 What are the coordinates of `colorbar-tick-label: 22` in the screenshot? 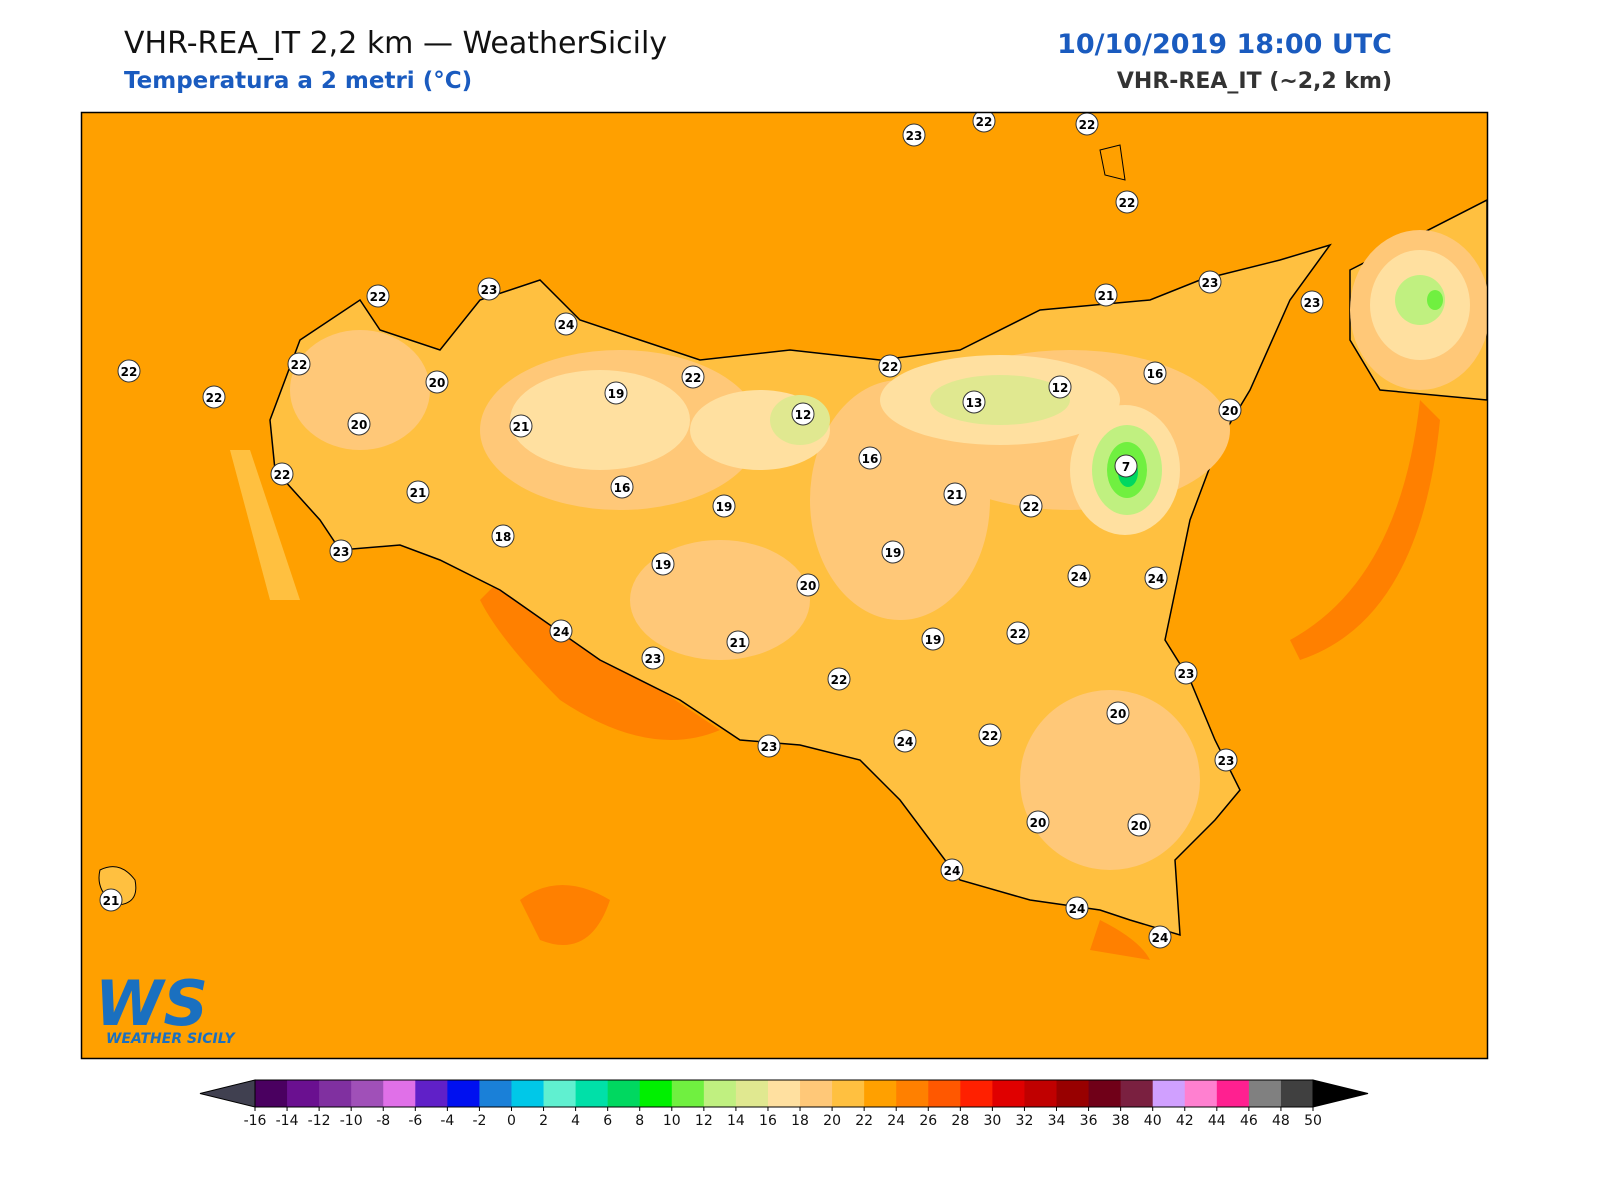 It's located at (864, 1121).